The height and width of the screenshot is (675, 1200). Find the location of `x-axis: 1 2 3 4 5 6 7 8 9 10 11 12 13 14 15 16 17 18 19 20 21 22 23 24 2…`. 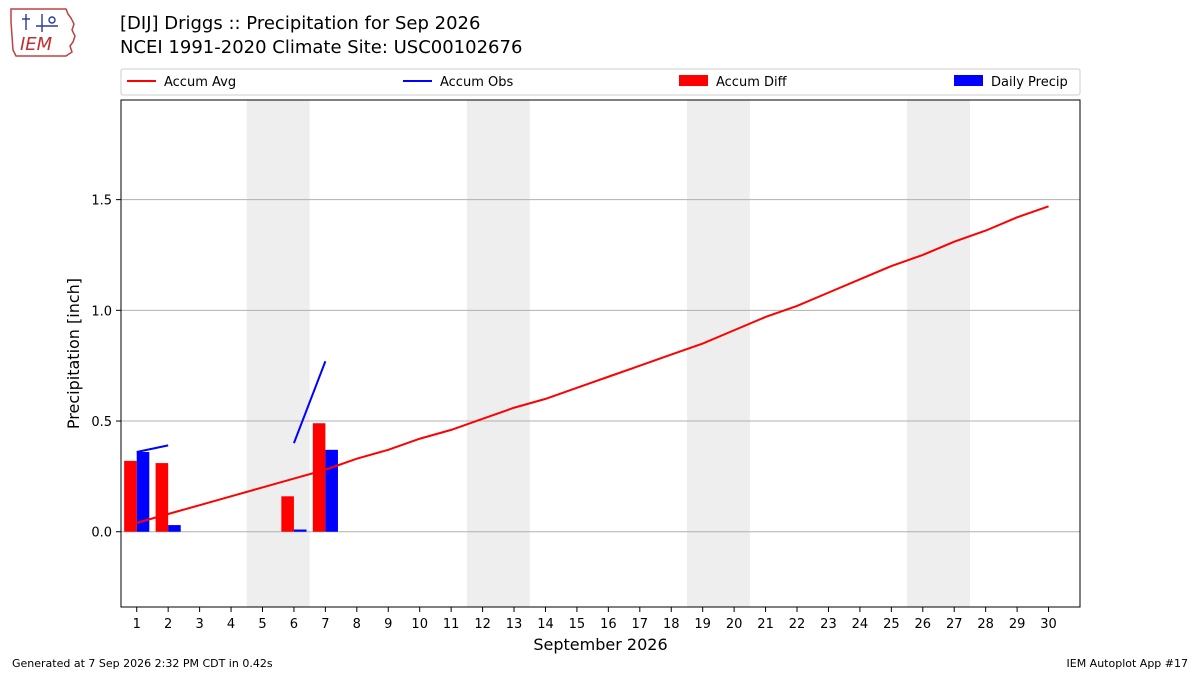

x-axis: 1 2 3 4 5 6 7 8 9 10 11 12 13 14 15 16 17 18 19 20 21 22 23 24 2… is located at coordinates (595, 619).